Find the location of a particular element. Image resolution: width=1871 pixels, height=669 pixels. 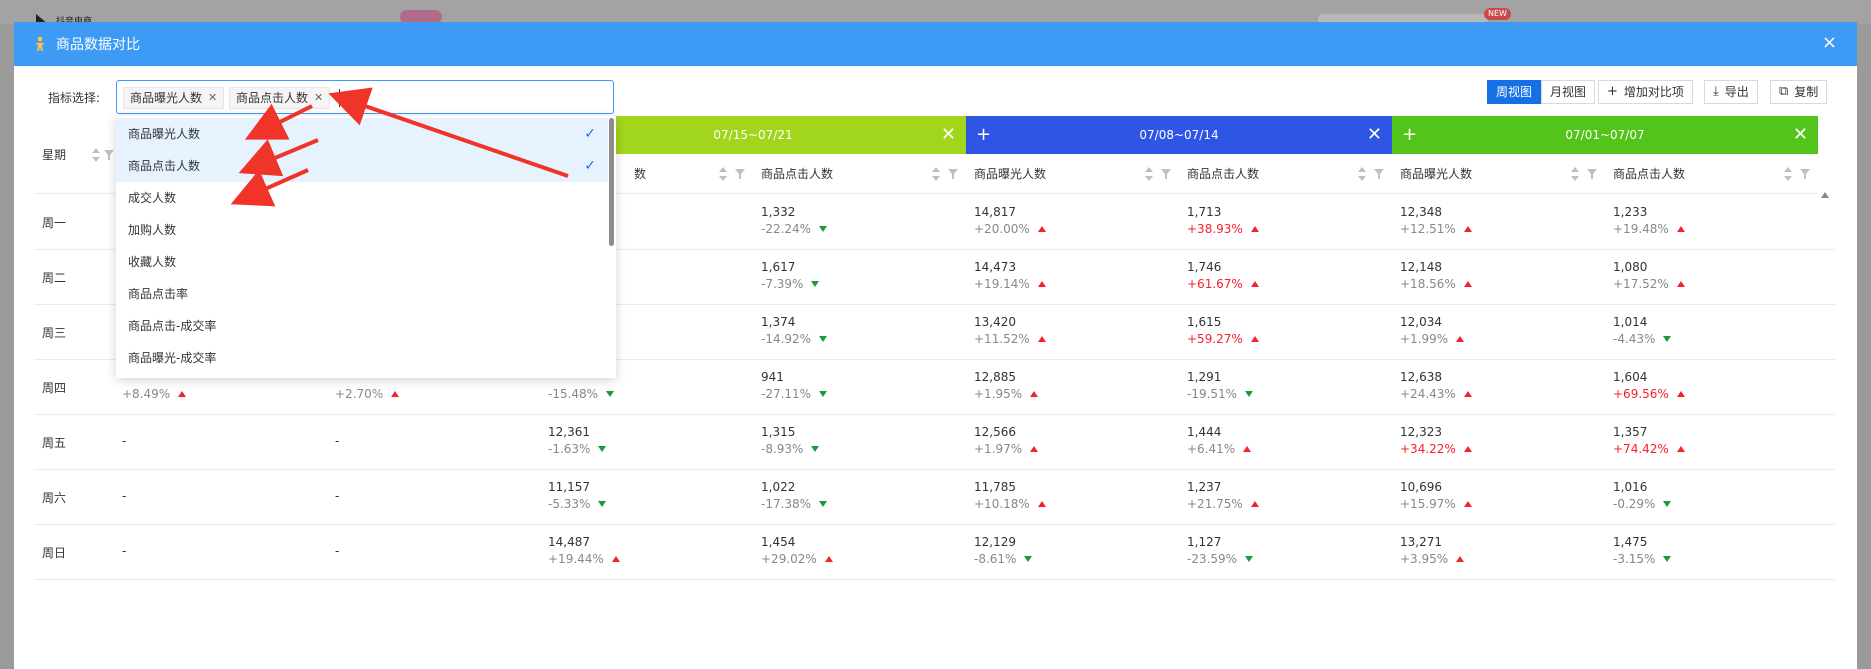

period-label: 07/15~07/21 is located at coordinates (753, 135).